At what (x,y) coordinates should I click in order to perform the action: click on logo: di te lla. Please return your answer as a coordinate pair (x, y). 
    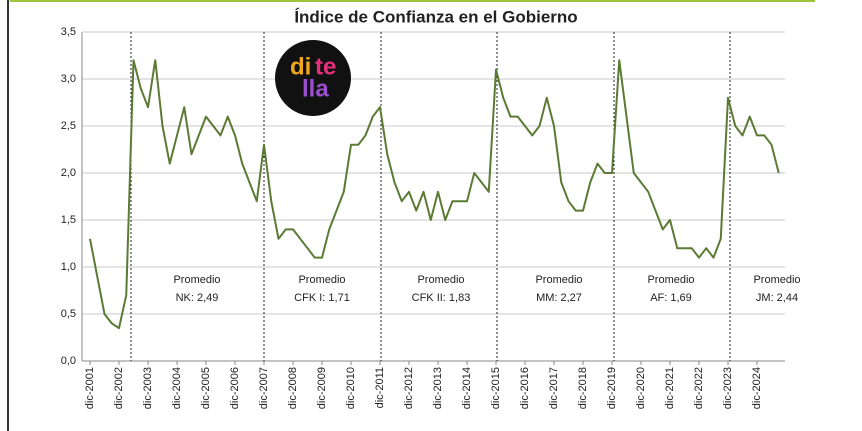
    Looking at the image, I should click on (313, 78).